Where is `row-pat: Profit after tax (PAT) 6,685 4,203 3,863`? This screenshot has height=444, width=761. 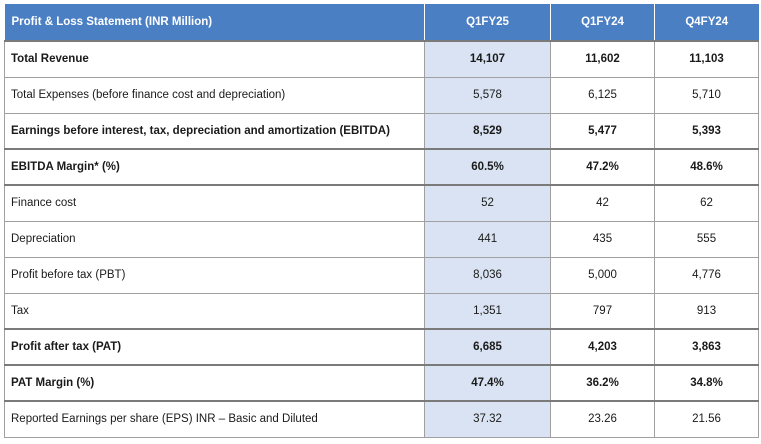
row-pat: Profit after tax (PAT) 6,685 4,203 3,863 is located at coordinates (381, 346).